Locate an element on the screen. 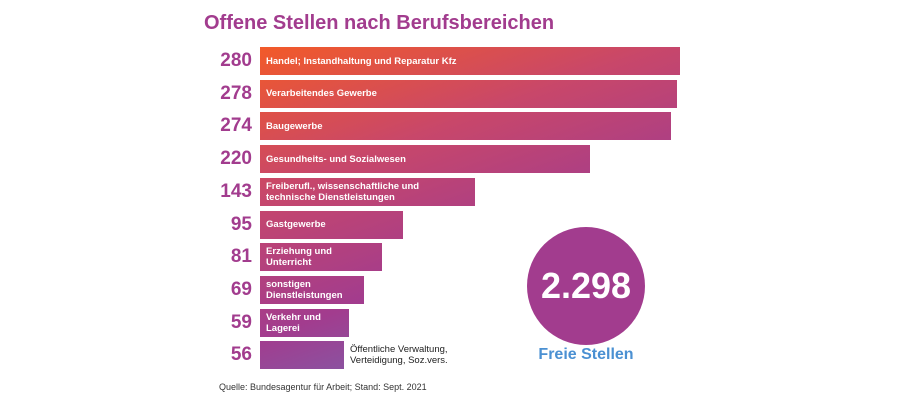 The image size is (900, 410). bar-row: 274 Baugewerbe is located at coordinates (450, 126).